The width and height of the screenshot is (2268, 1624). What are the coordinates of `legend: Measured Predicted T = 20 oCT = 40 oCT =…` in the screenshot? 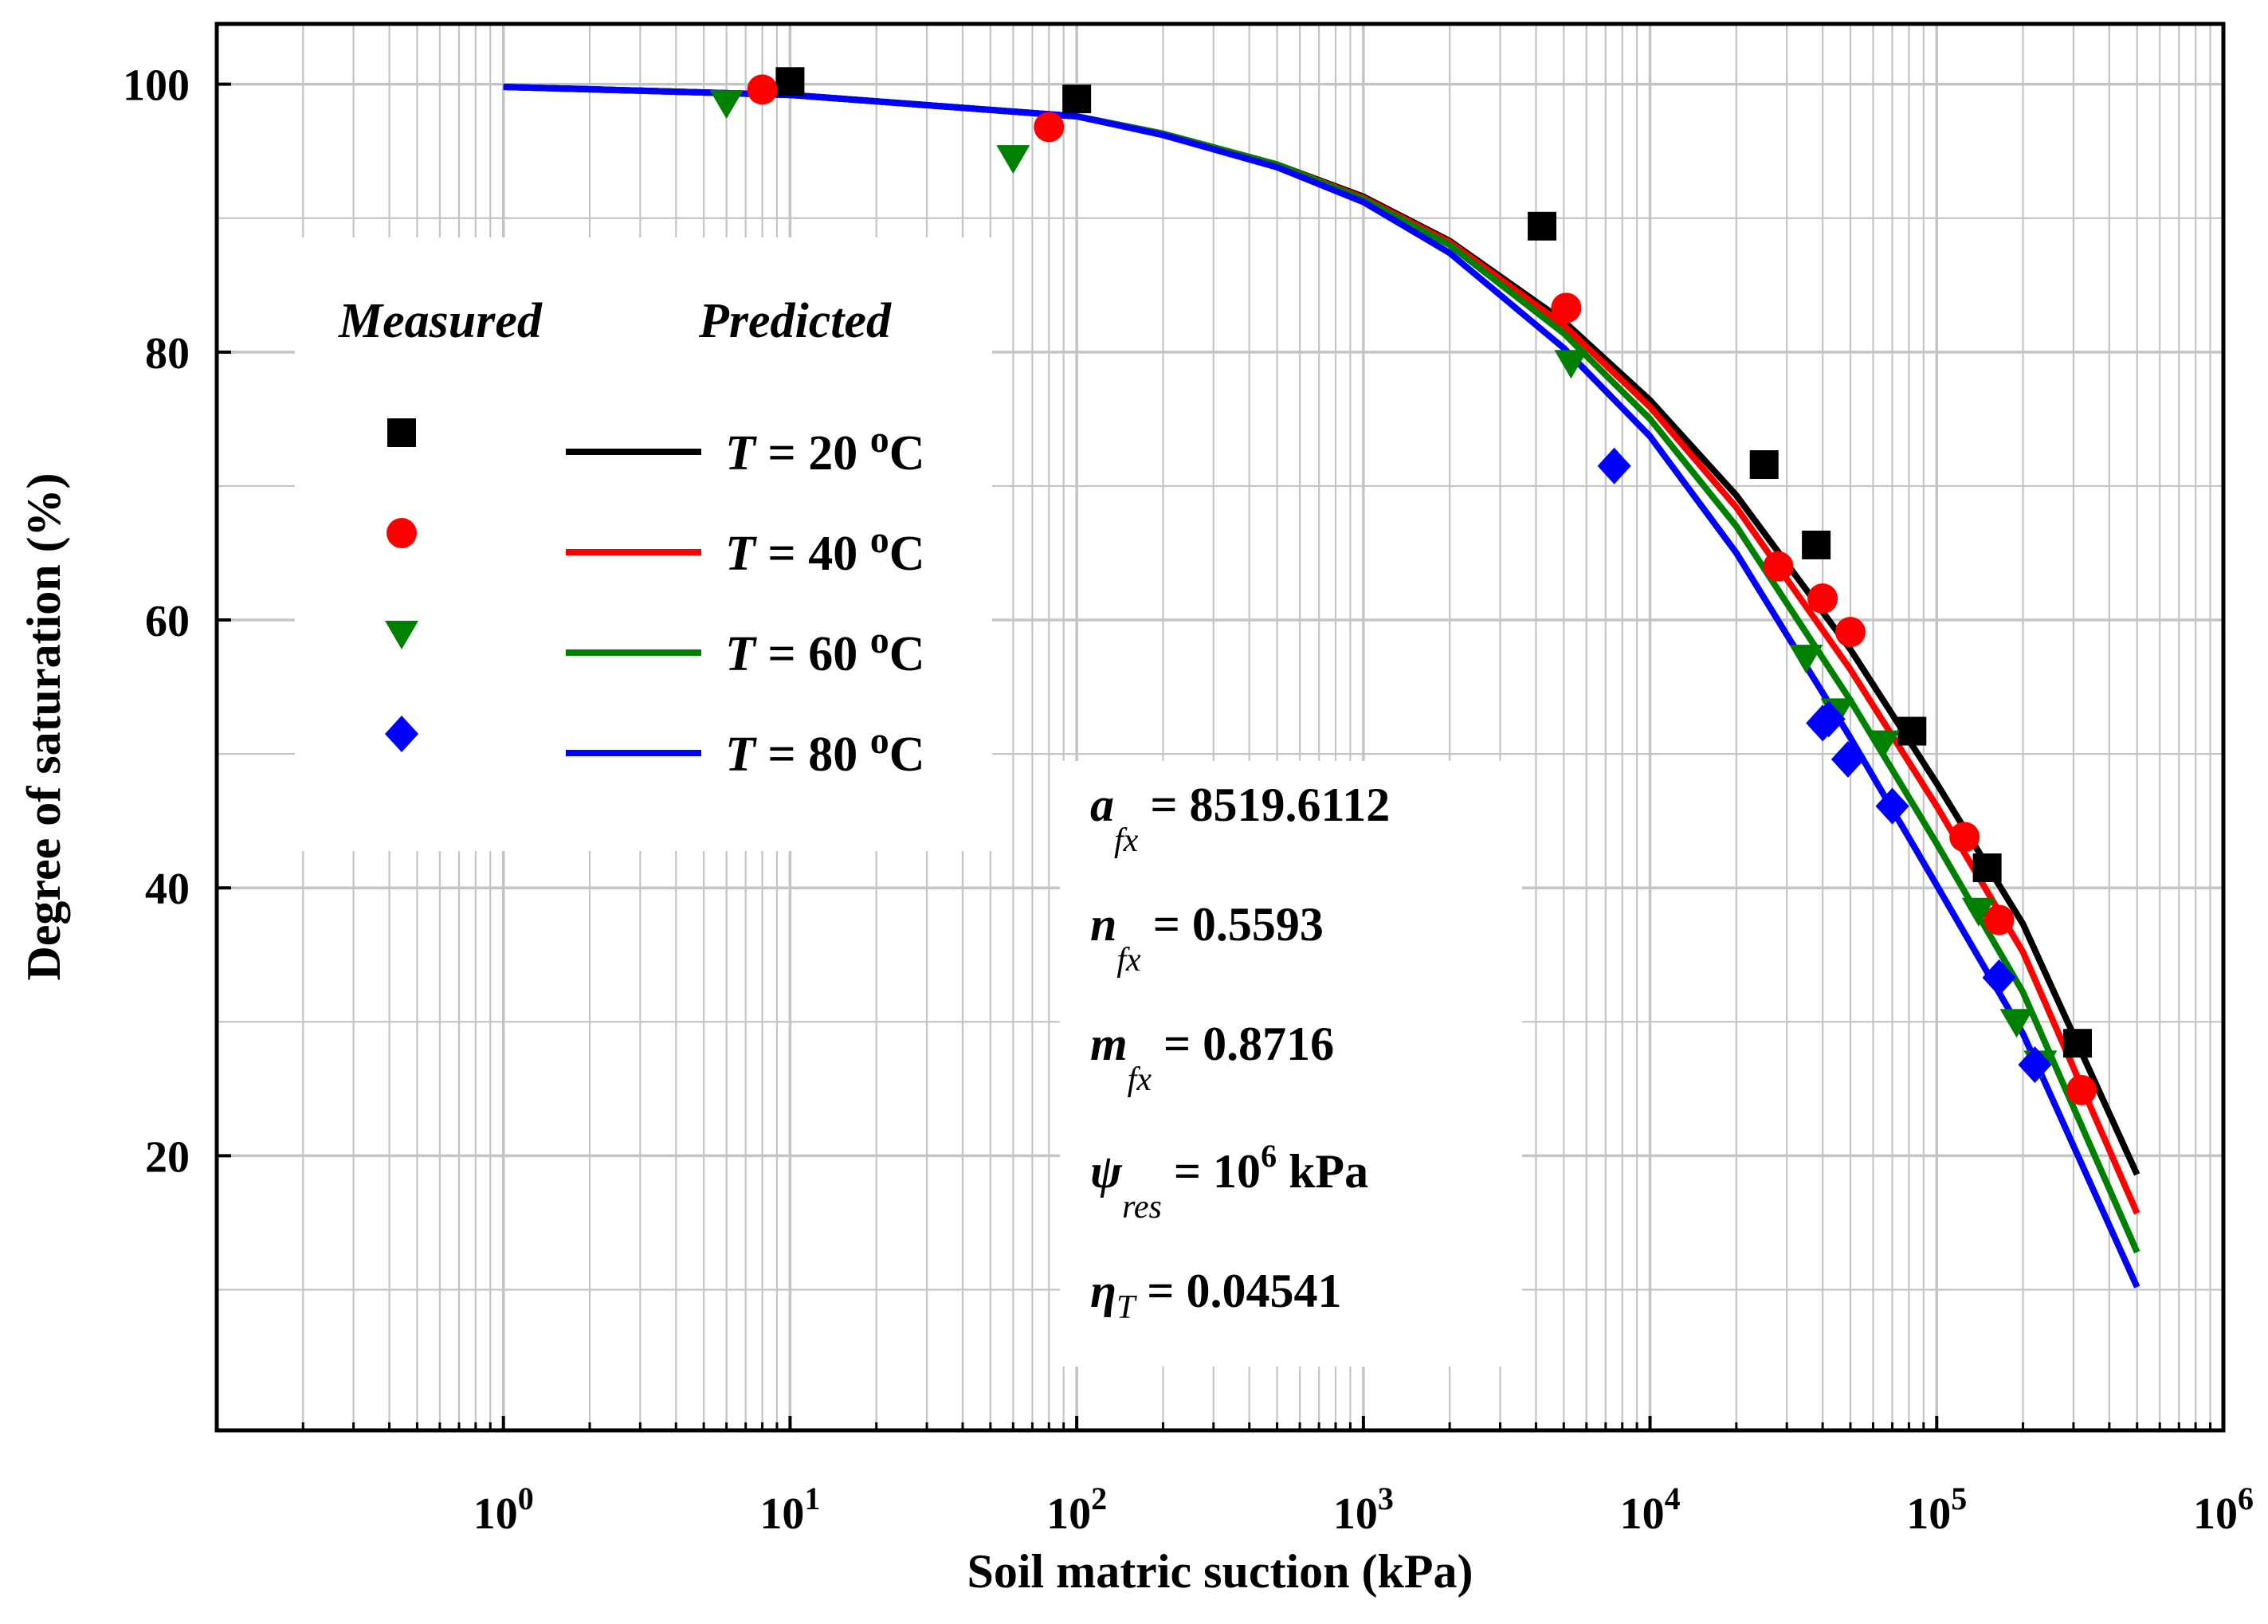 It's located at (631, 538).